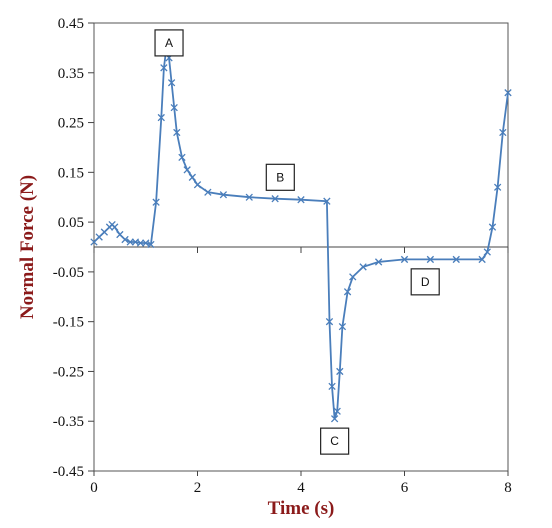  Describe the element at coordinates (68, 372) in the screenshot. I see `y-tick-label: -0.25` at that location.